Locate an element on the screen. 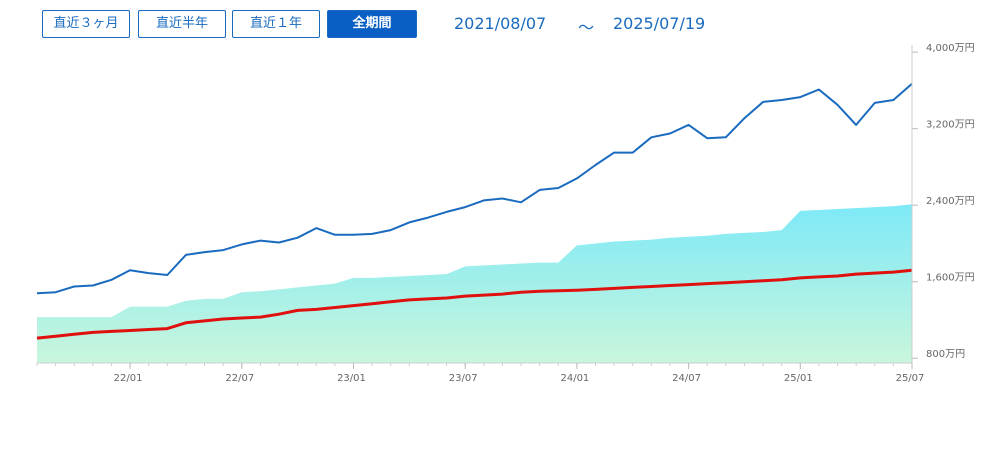 This screenshot has width=1008, height=462. line is located at coordinates (474, 304).